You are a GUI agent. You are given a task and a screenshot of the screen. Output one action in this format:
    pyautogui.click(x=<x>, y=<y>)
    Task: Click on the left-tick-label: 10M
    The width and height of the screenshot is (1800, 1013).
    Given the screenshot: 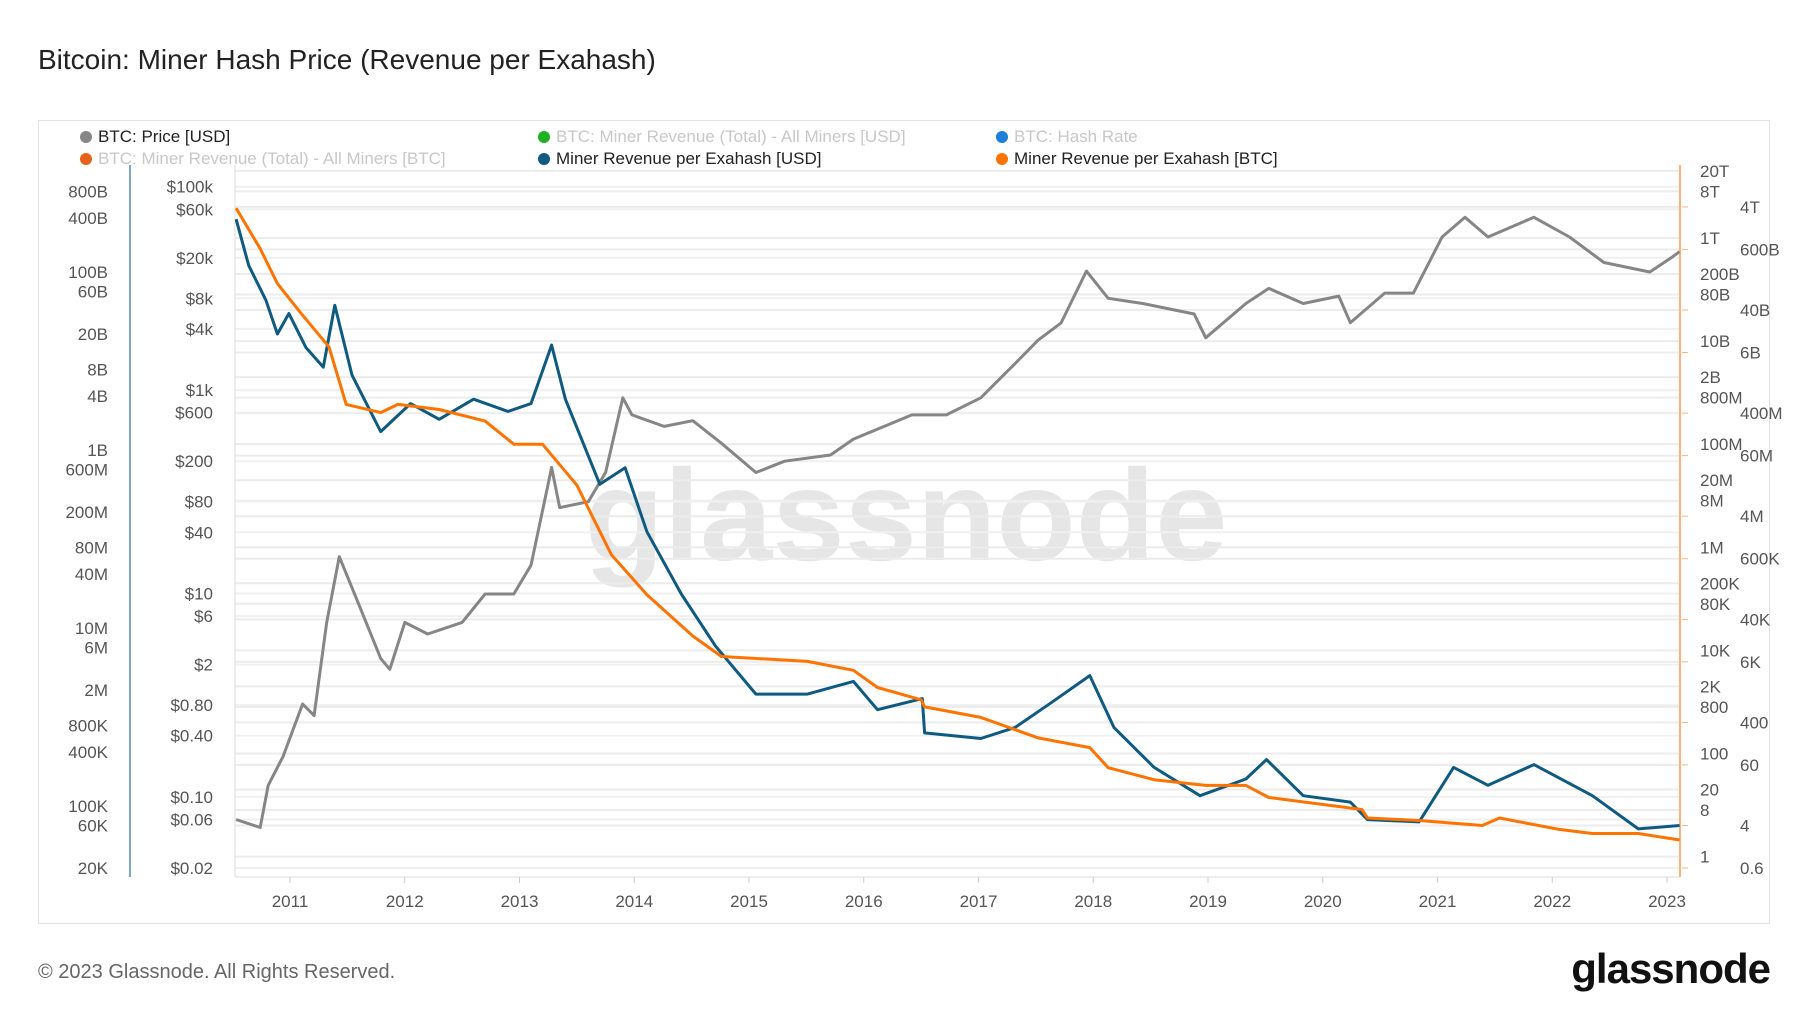 What is the action you would take?
    pyautogui.click(x=91, y=628)
    